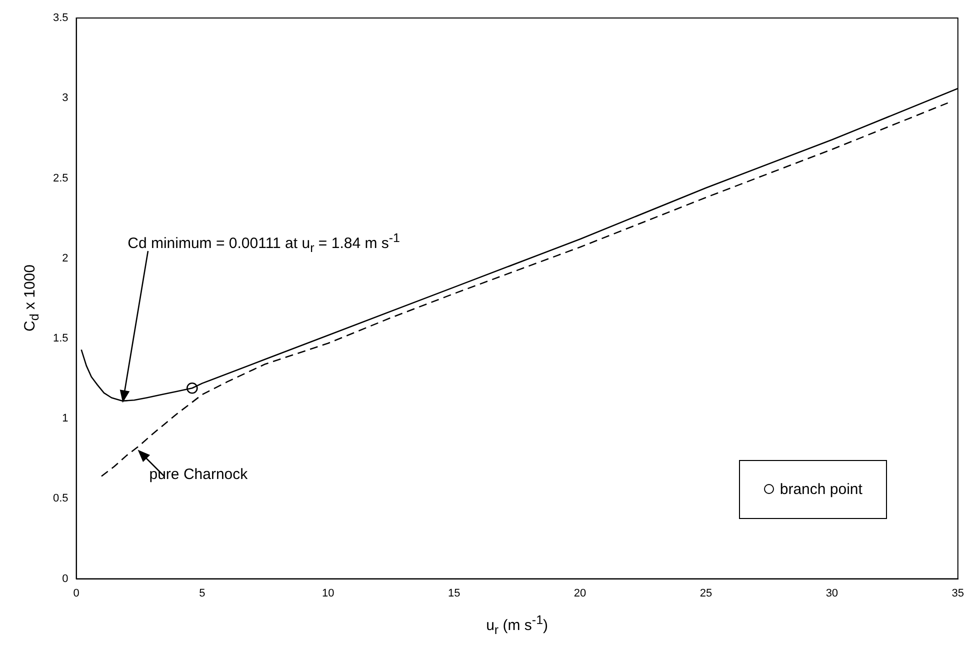  What do you see at coordinates (198, 474) in the screenshot?
I see `annotation: pure Charnock` at bounding box center [198, 474].